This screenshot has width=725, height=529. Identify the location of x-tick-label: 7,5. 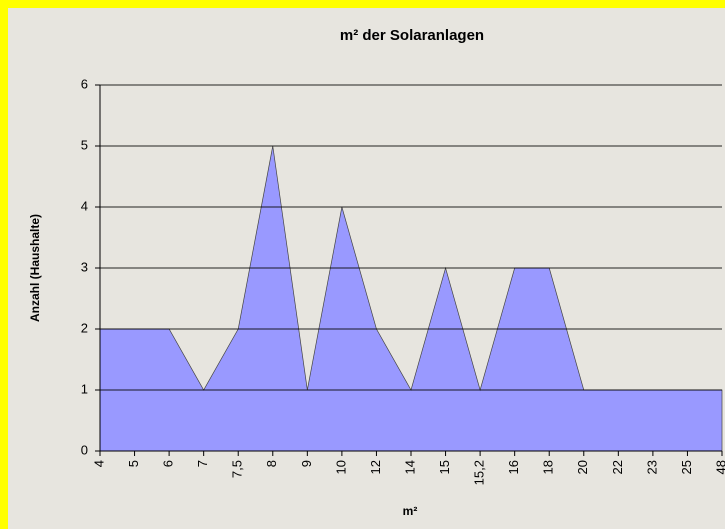
(237, 469).